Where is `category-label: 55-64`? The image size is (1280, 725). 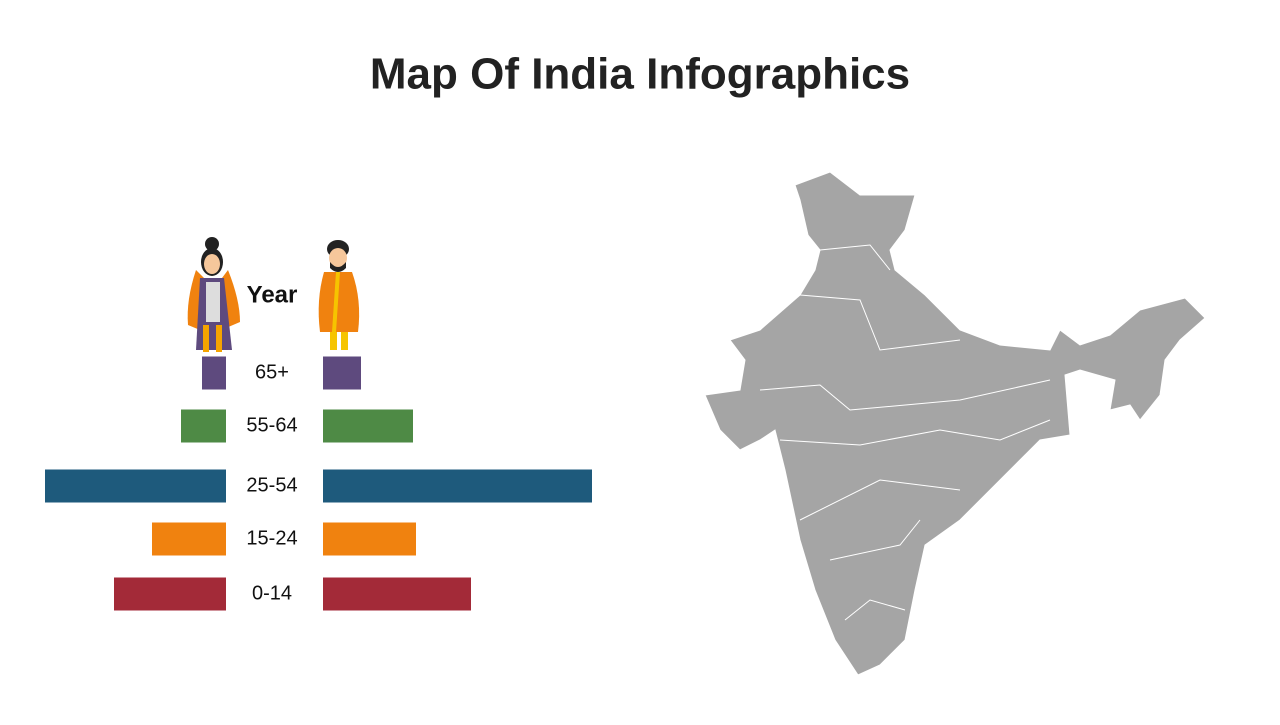
category-label: 55-64 is located at coordinates (271, 425).